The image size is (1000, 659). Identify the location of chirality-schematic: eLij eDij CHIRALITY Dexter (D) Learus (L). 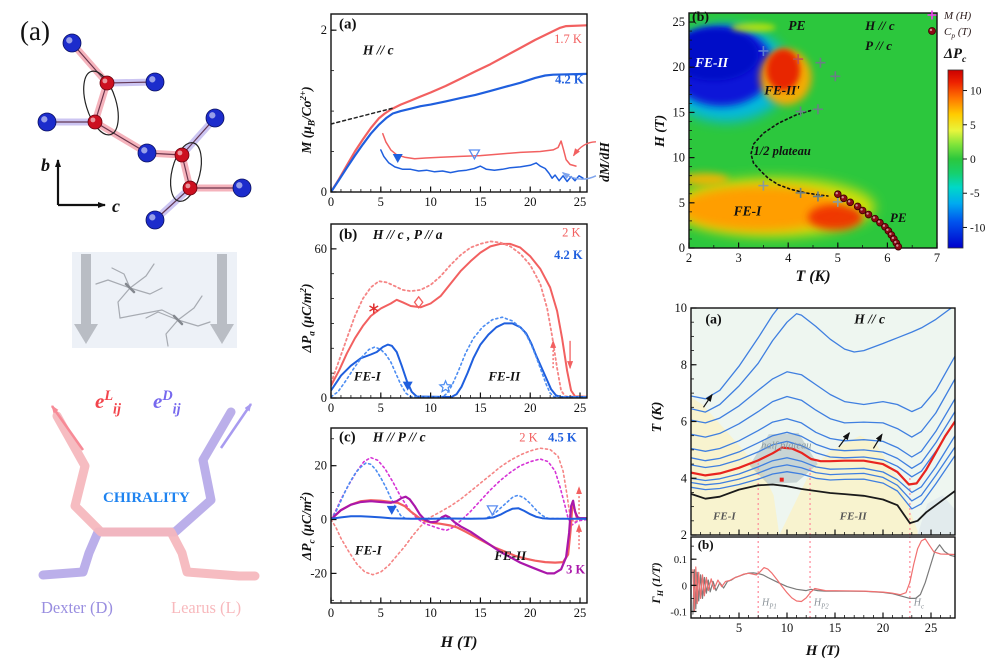
(152, 495).